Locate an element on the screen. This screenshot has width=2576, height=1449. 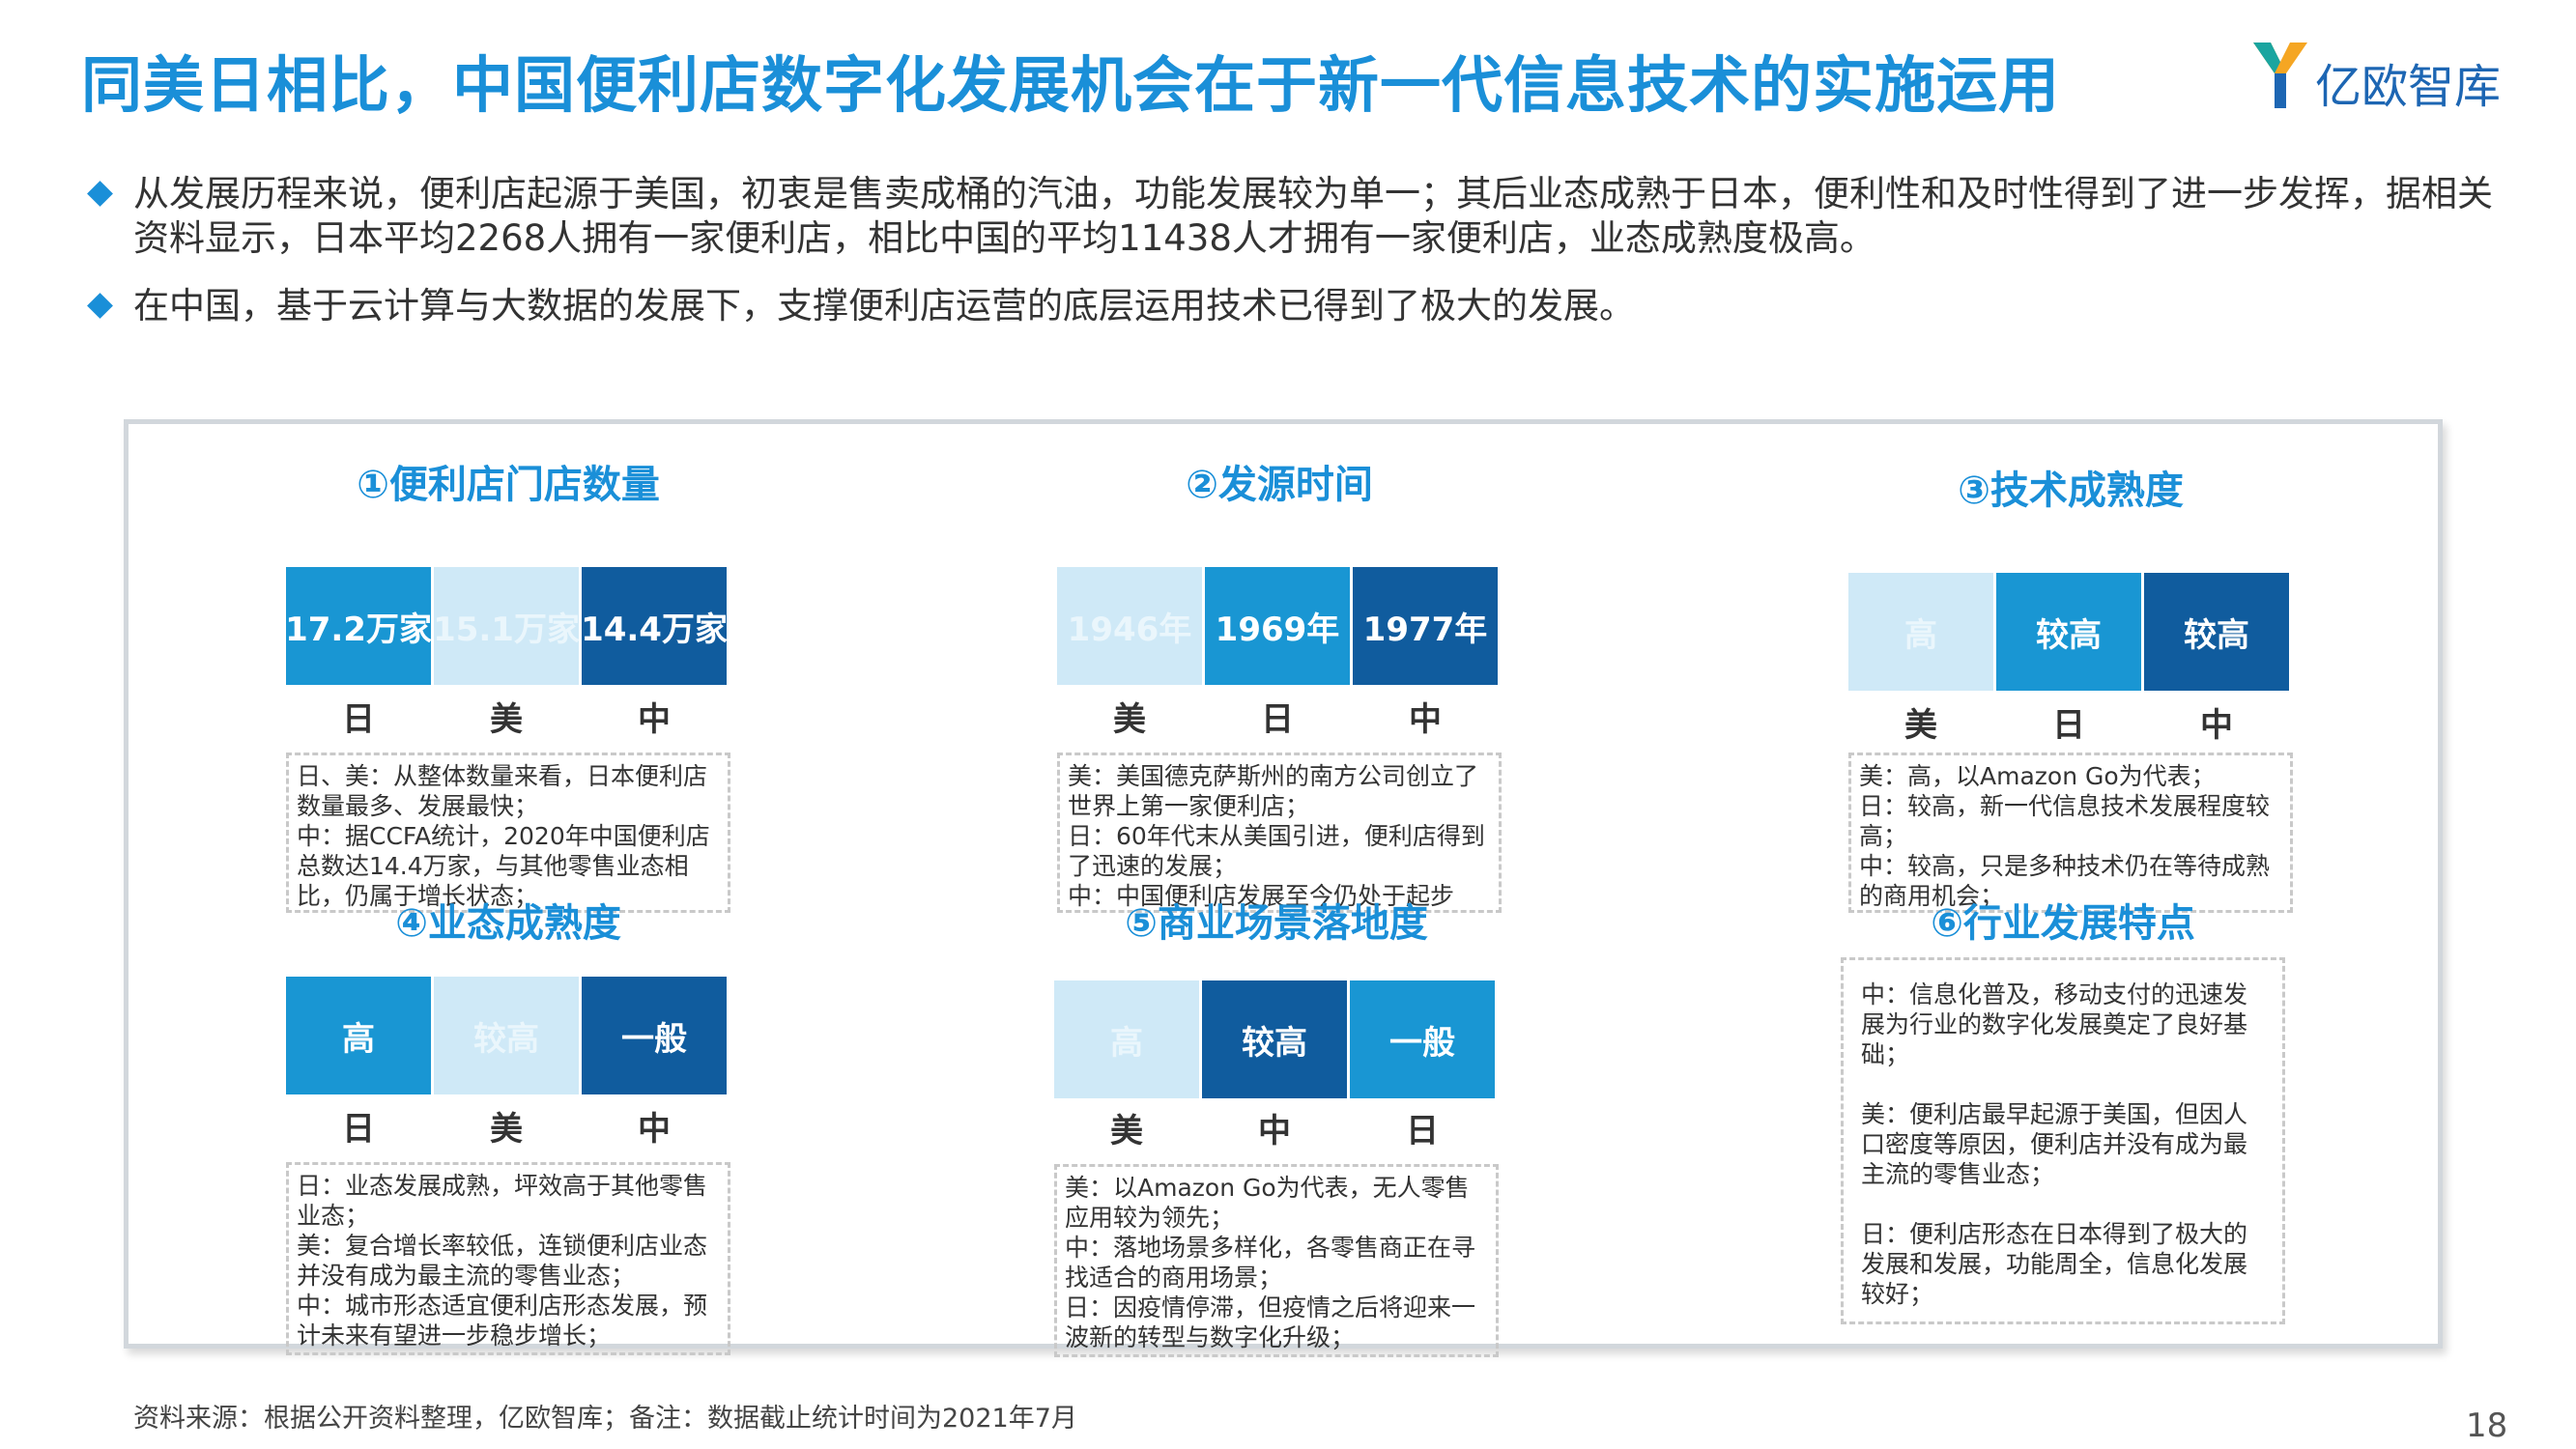
page-title: 同美日相比，中国便利店数字化发展机会在于新一代信息技术的实施运用 is located at coordinates (1071, 85).